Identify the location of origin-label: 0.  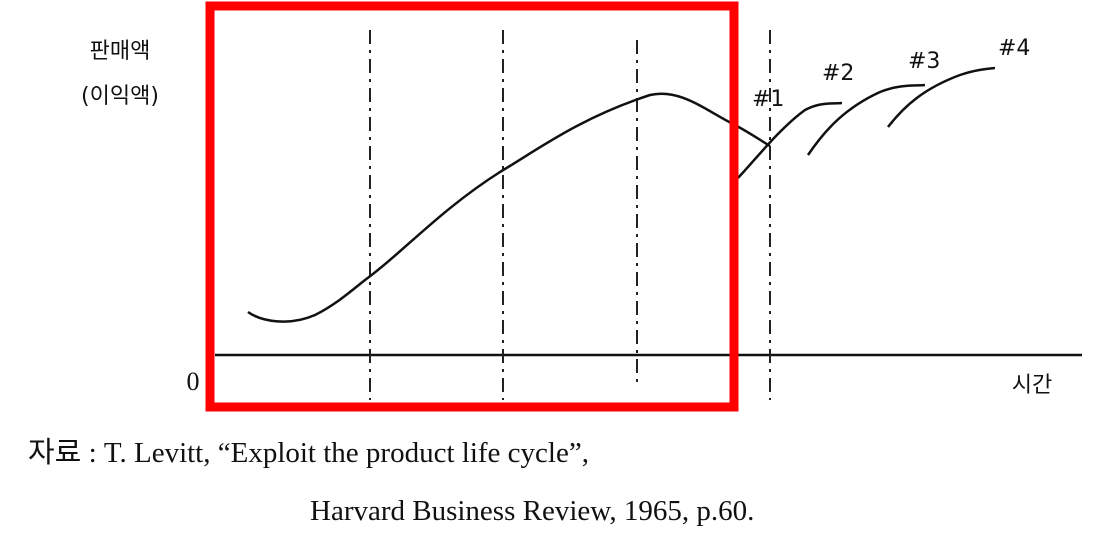
(193, 381).